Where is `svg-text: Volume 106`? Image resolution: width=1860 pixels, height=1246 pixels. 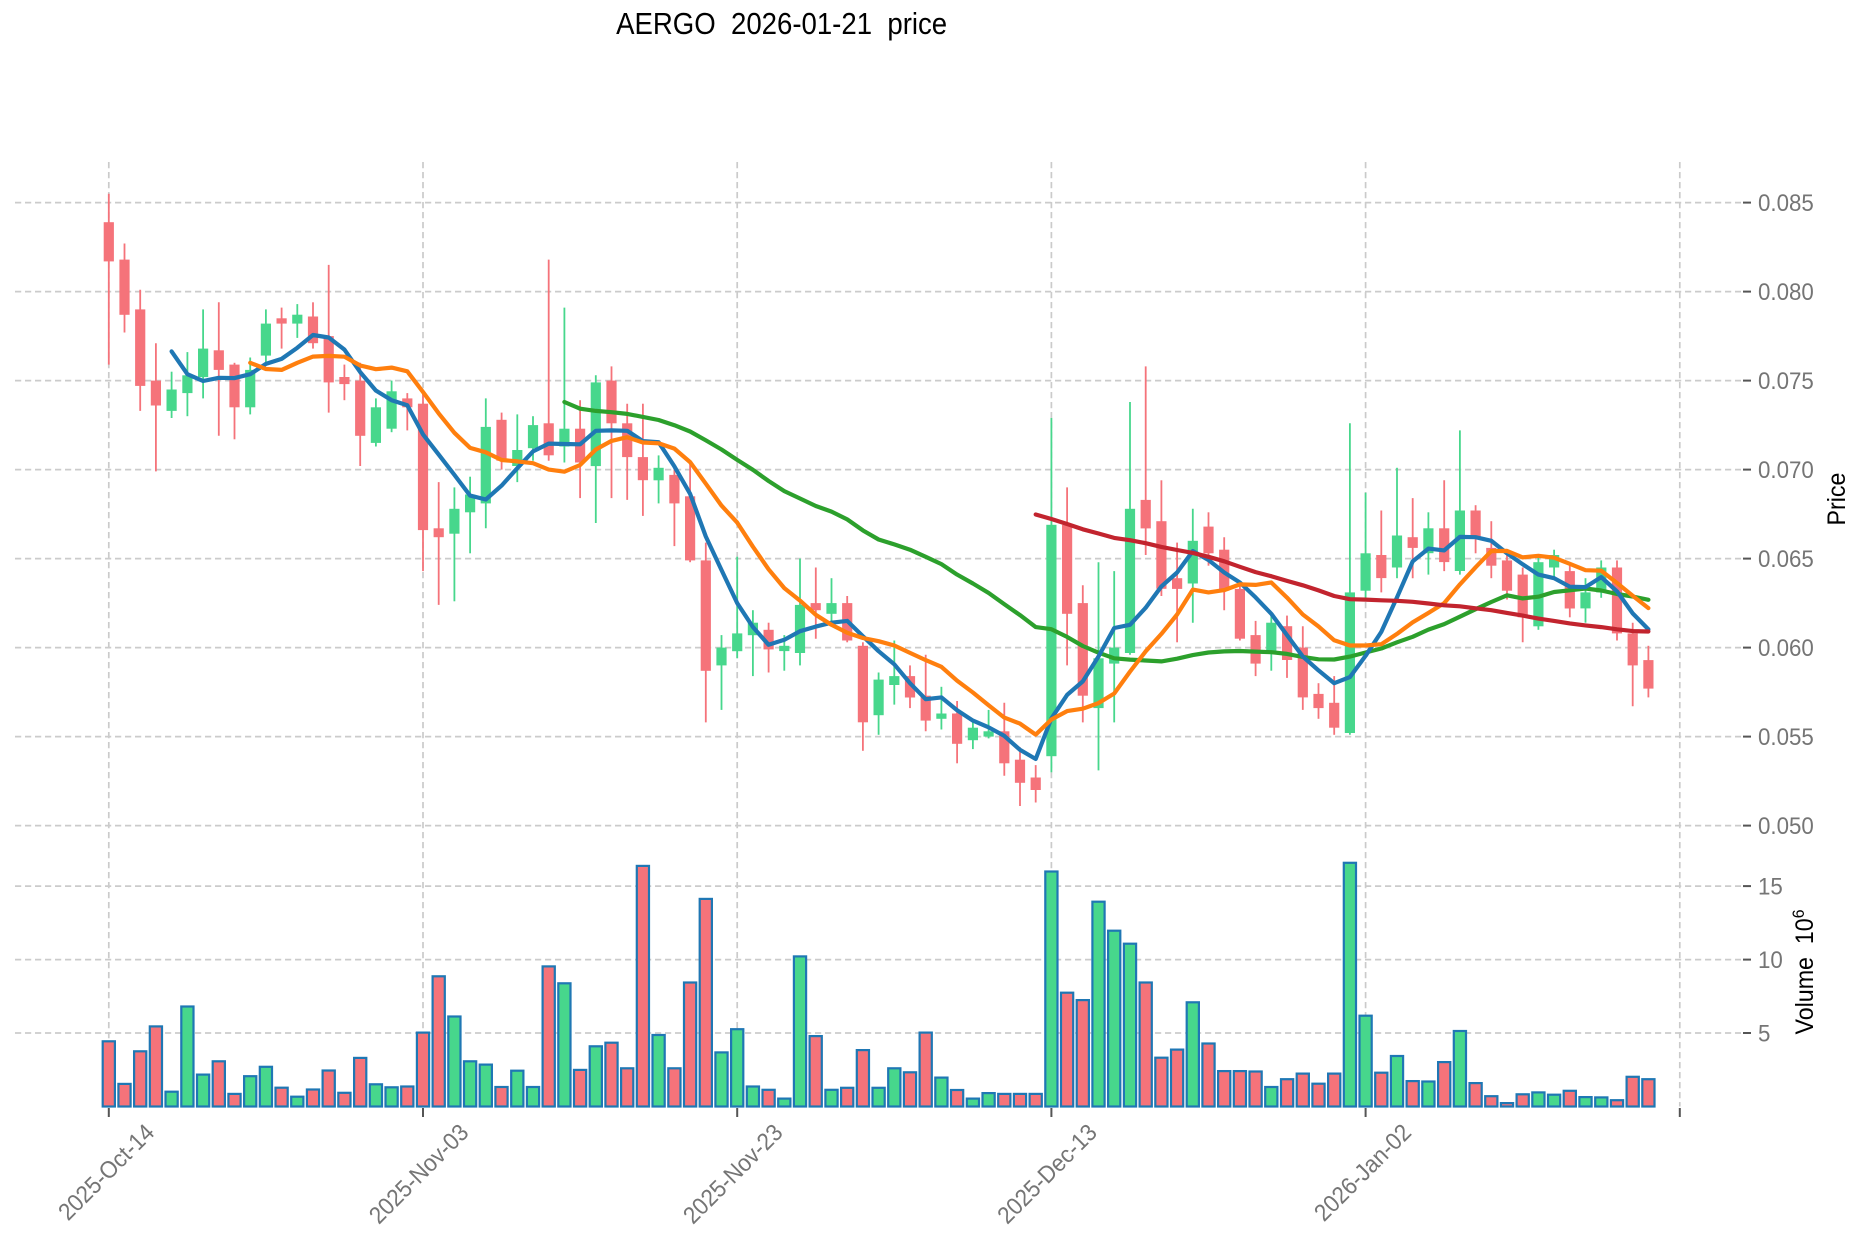 svg-text: Volume 106 is located at coordinates (1805, 971).